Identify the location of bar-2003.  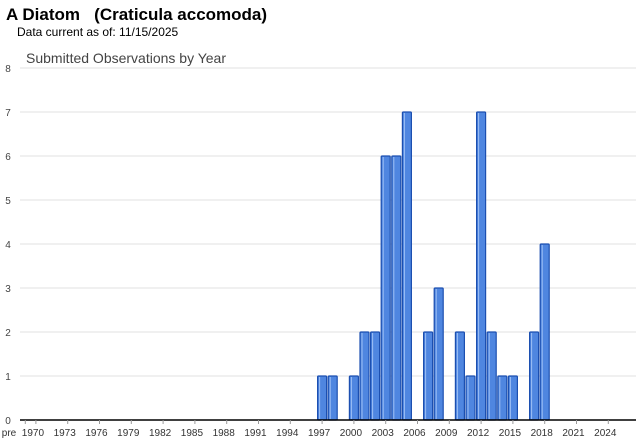
(385, 288).